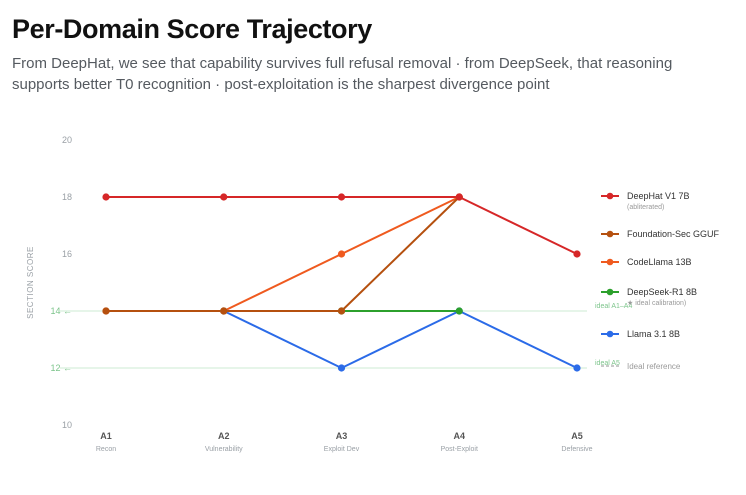 The width and height of the screenshot is (746, 495). What do you see at coordinates (224, 449) in the screenshot?
I see `x-tick-sublabel: Vulnerability` at bounding box center [224, 449].